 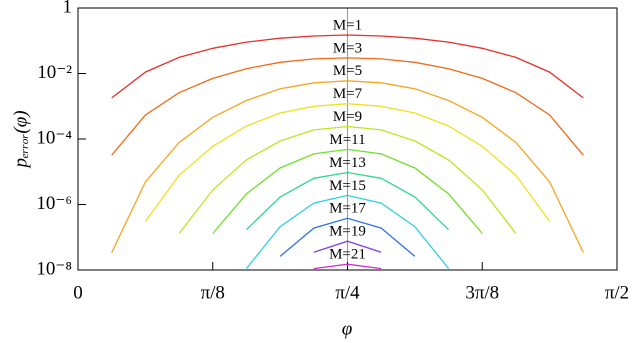 I want to click on y-axis-label: pₑᵣᵣₒᵣ(φ), so click(x=20, y=139).